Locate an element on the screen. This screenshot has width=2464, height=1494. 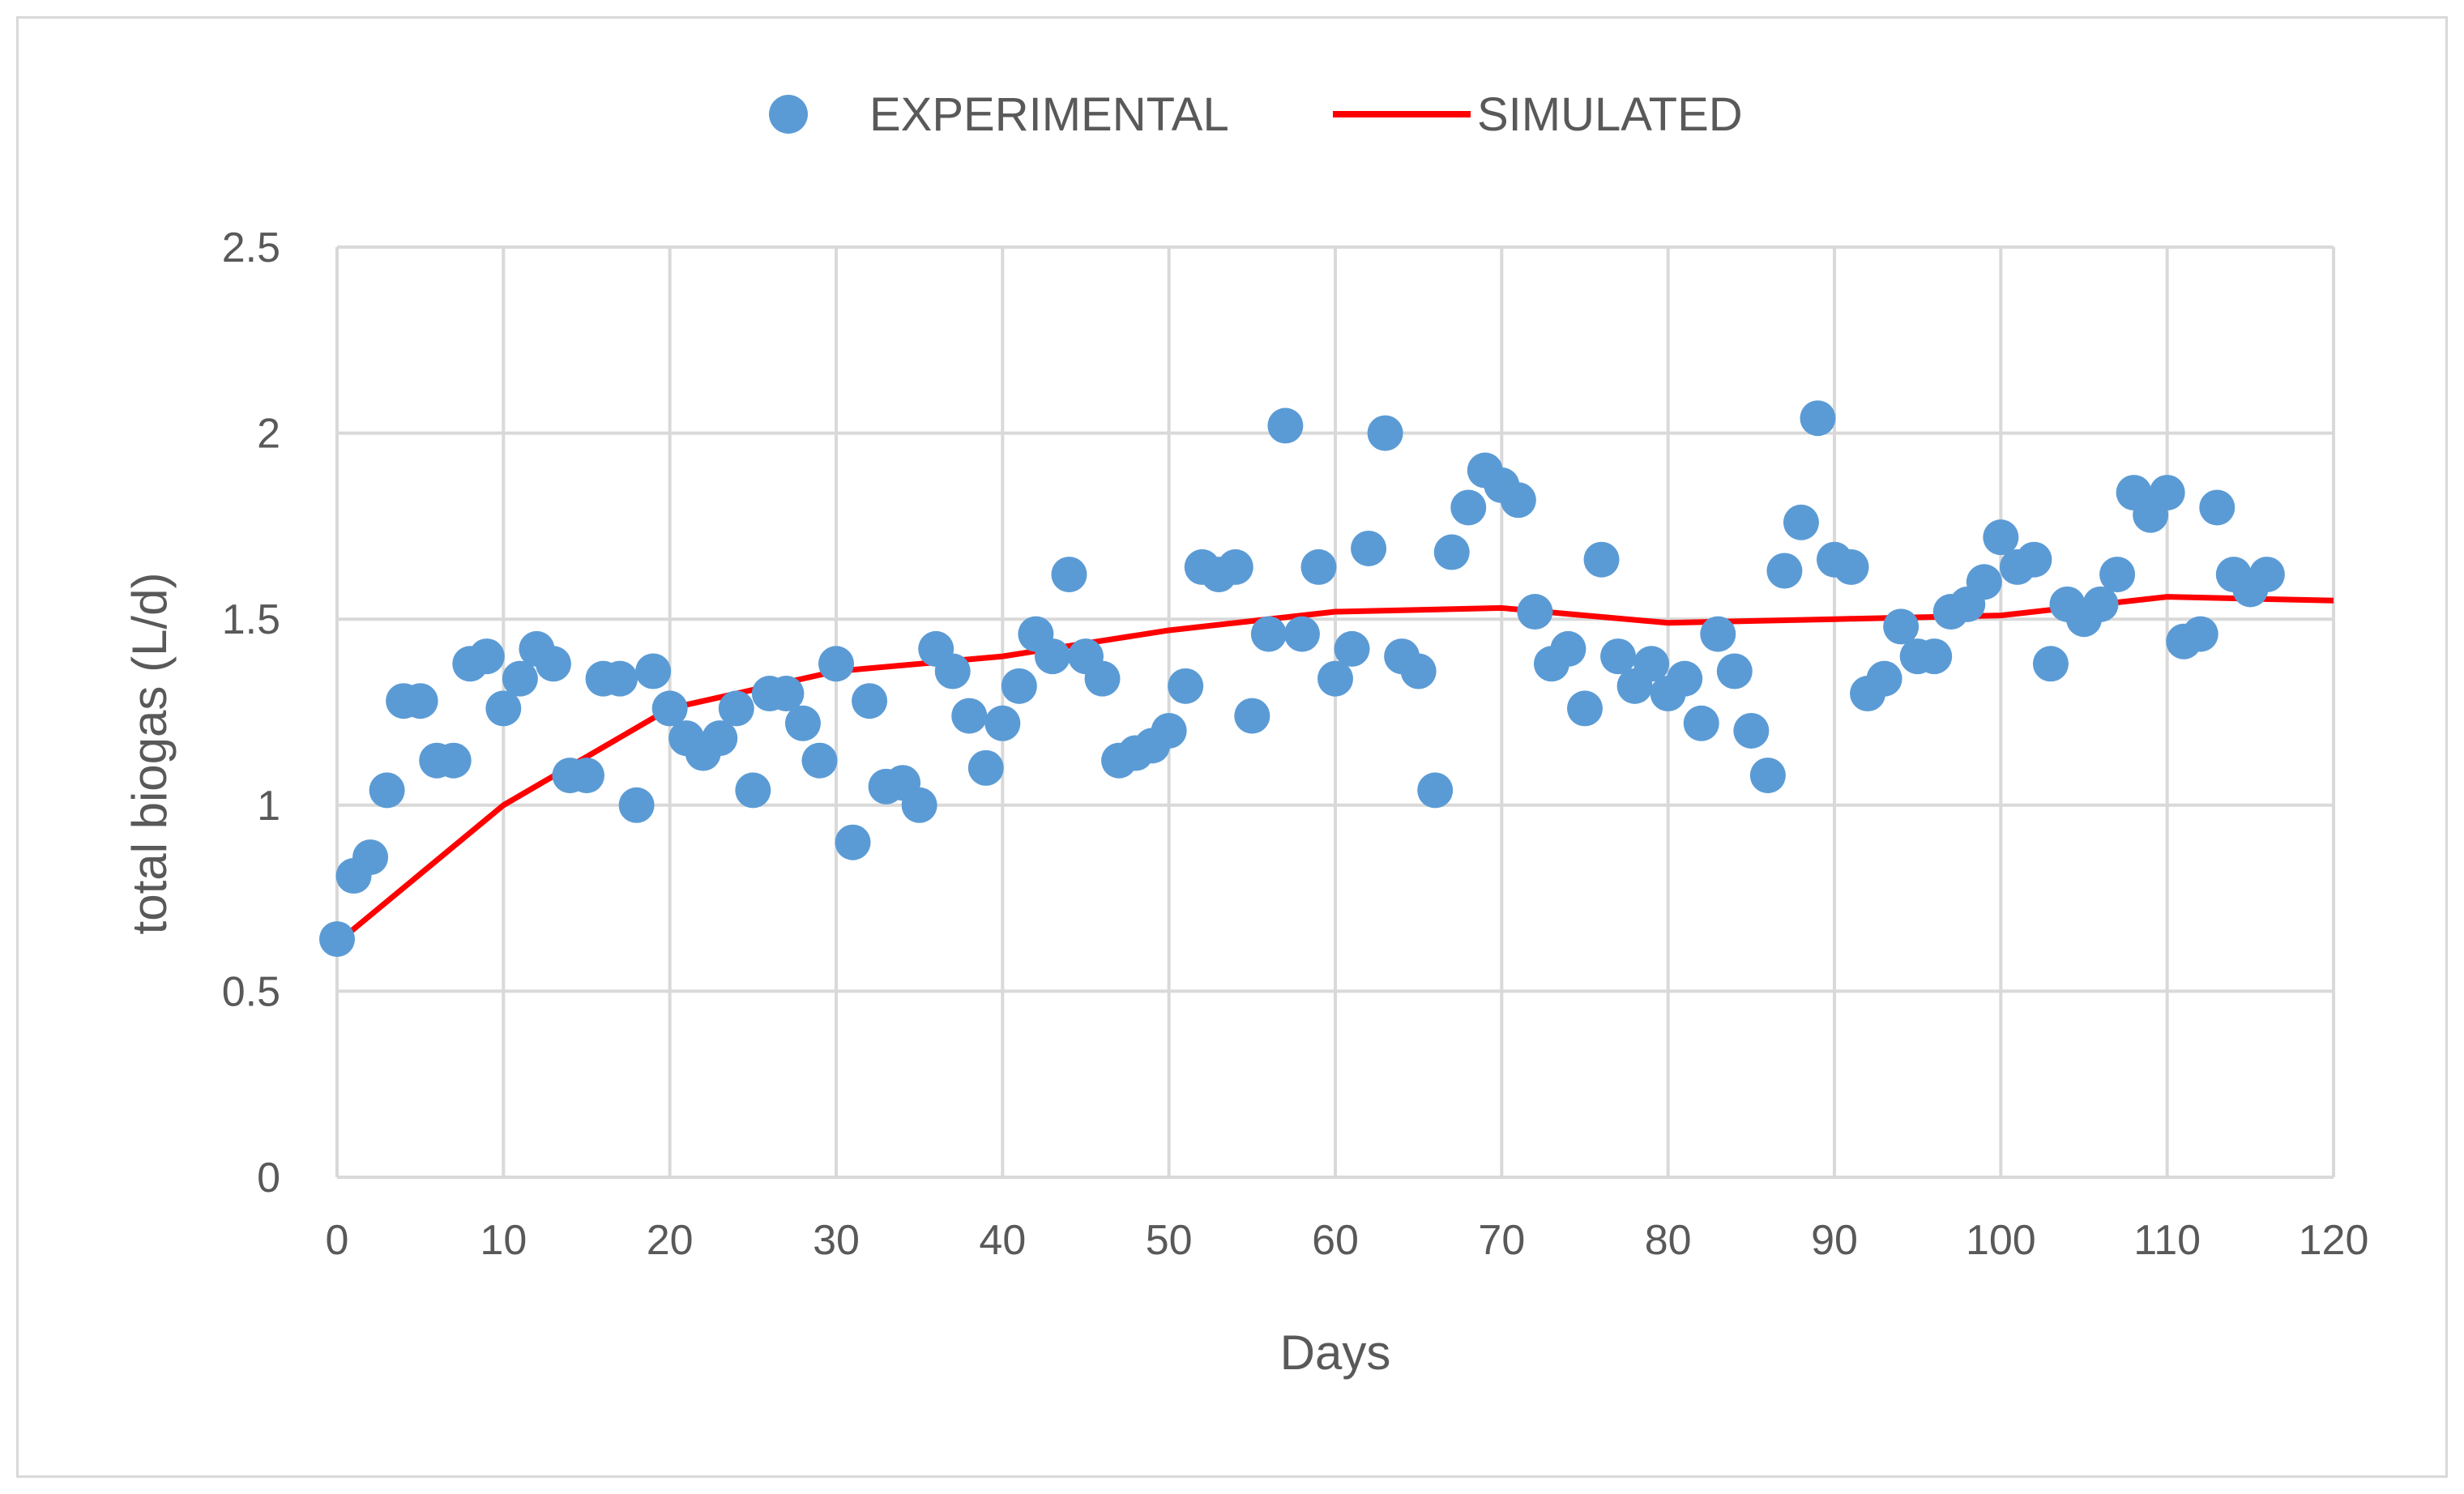
x-tick-label: 120 is located at coordinates (2334, 1240).